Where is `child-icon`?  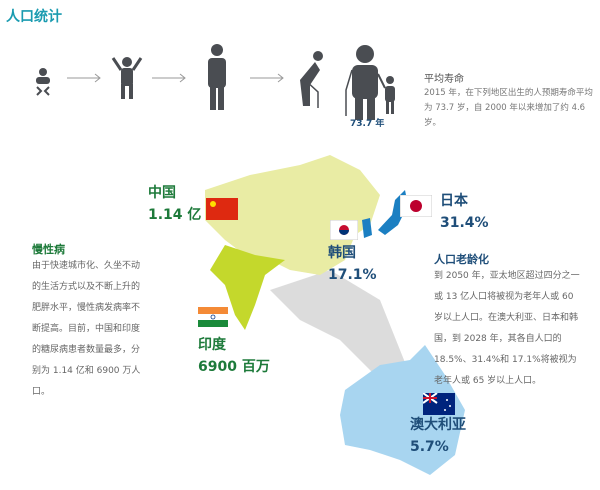
child-icon is located at coordinates (127, 78).